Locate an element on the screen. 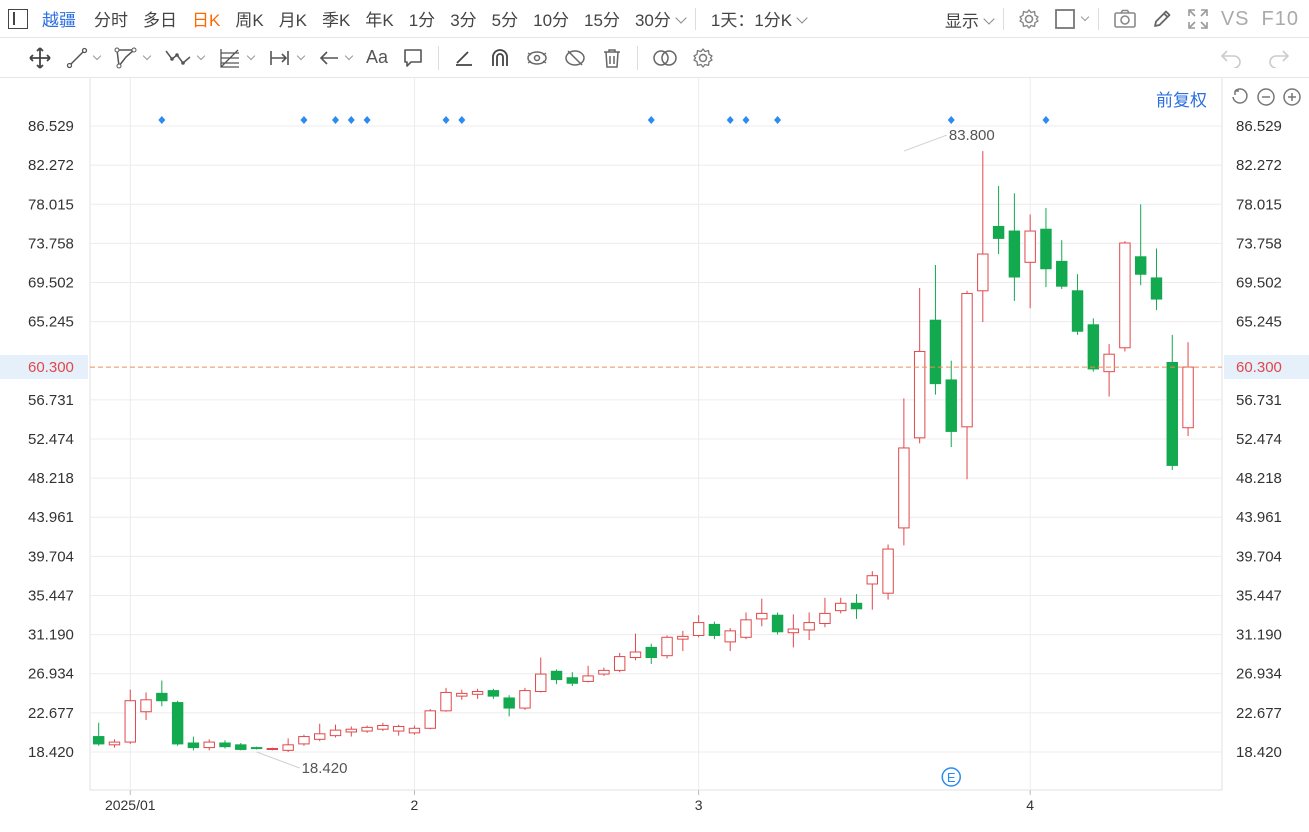 The height and width of the screenshot is (832, 1309). comment-tool-icon is located at coordinates (413, 58).